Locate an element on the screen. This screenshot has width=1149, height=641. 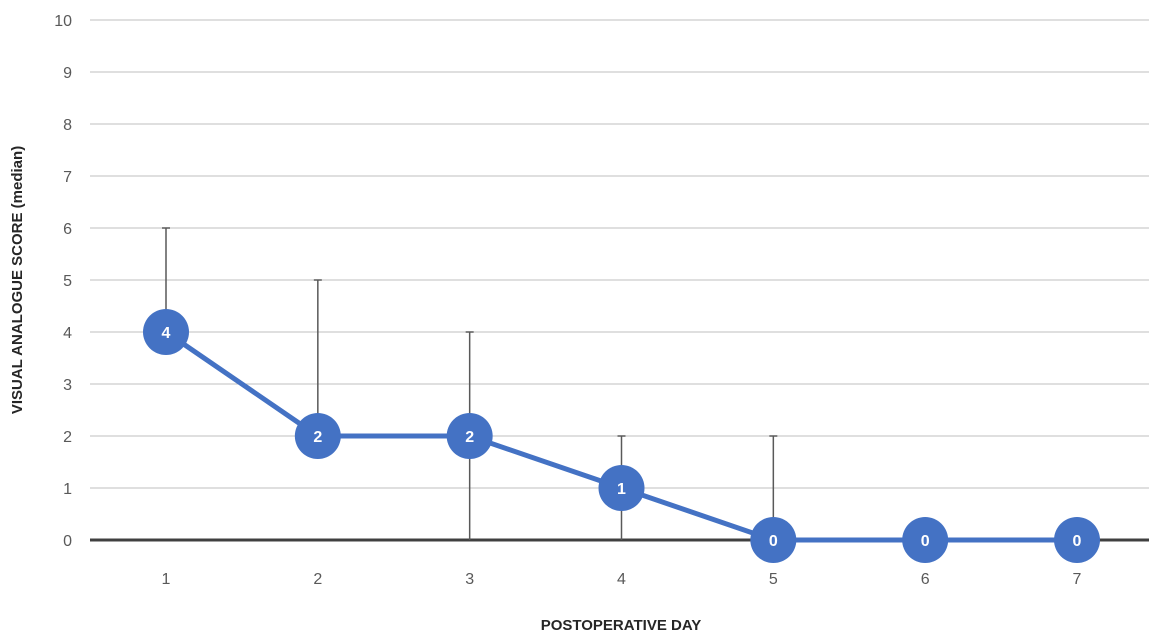
y-tick-label: 3 is located at coordinates (67, 385).